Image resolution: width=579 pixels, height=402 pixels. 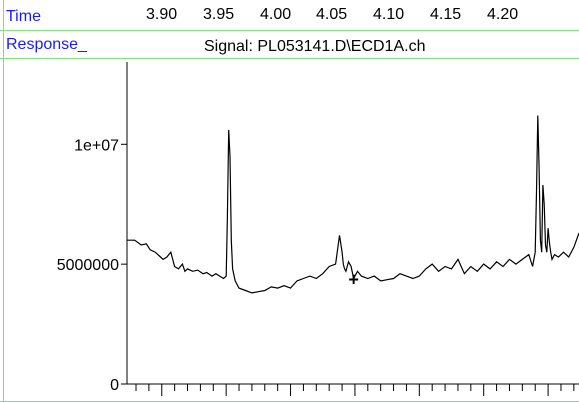 I want to click on header-divider-lower, so click(x=289, y=58).